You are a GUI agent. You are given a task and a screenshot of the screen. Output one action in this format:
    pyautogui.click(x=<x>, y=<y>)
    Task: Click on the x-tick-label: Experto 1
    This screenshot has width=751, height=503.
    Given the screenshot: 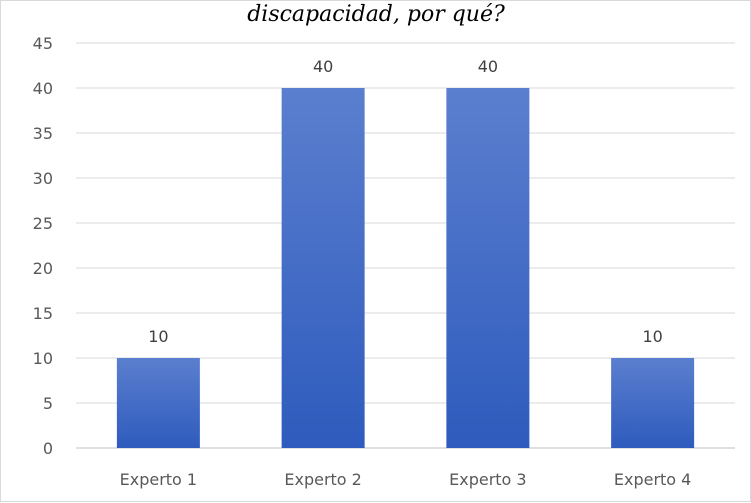 What is the action you would take?
    pyautogui.click(x=158, y=479)
    